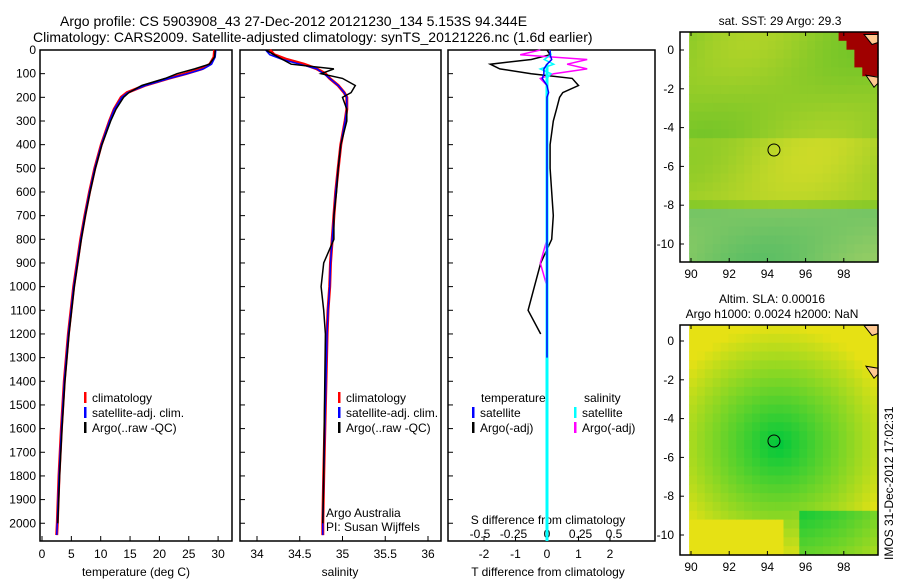 This screenshot has width=900, height=580. Describe the element at coordinates (386, 554) in the screenshot. I see `salinity-tick-label: 35.5` at that location.